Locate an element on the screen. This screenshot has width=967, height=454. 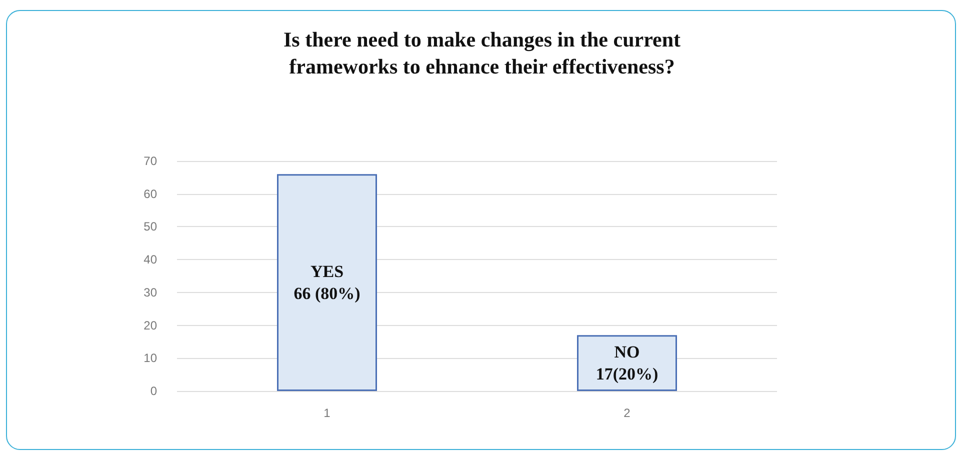
y-tick-label: 10 is located at coordinates (151, 358).